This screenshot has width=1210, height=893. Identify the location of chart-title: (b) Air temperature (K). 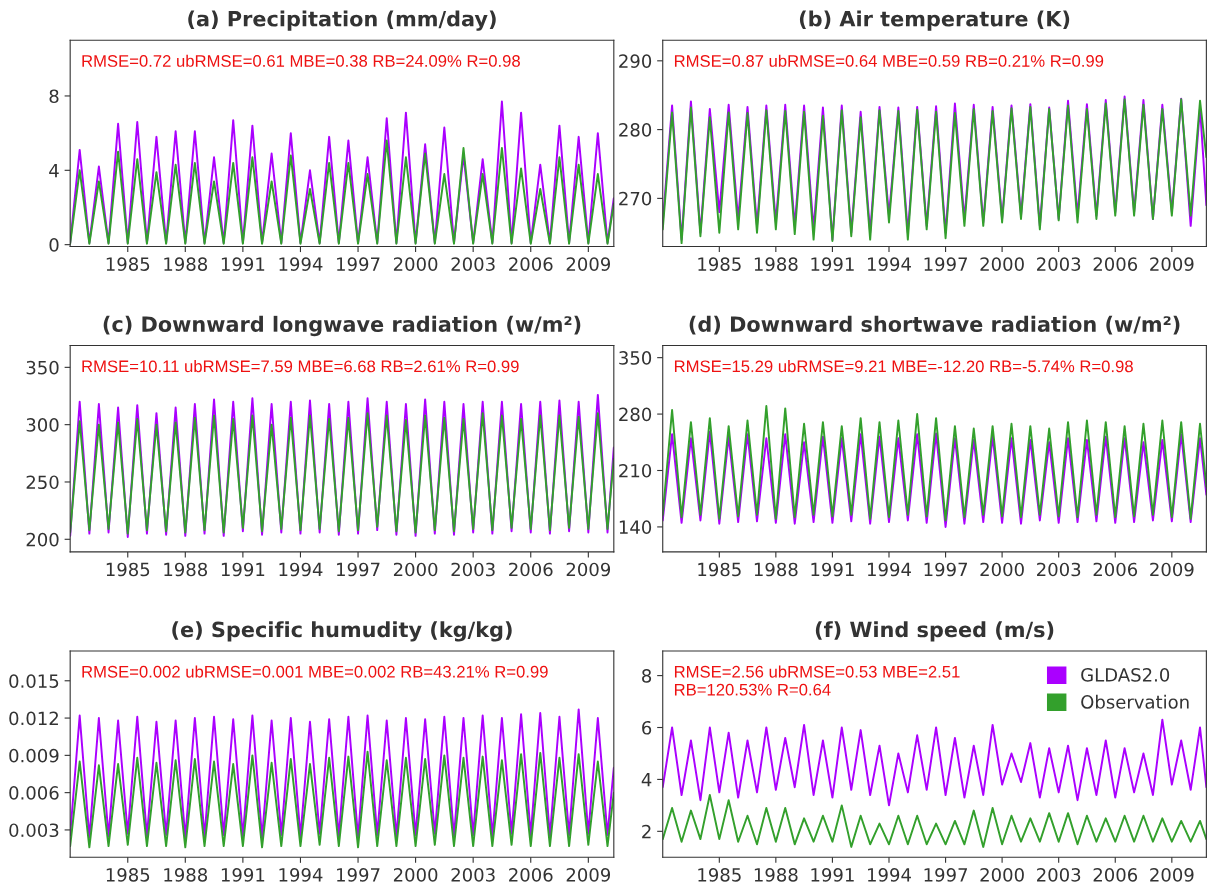
(934, 20).